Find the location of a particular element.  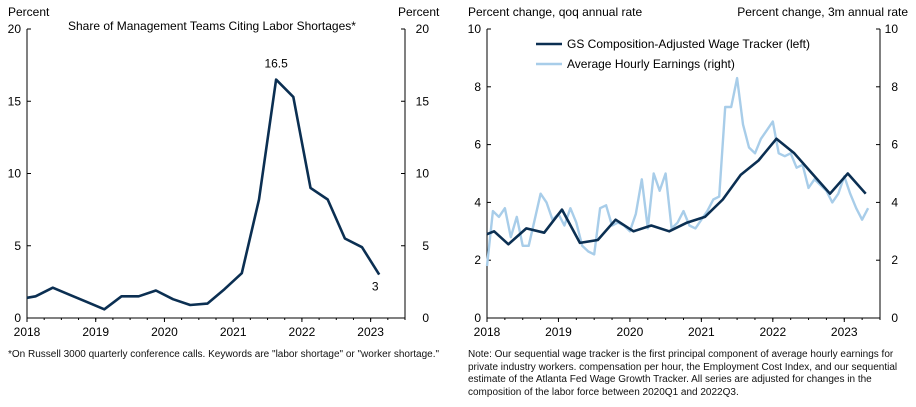

right-chart-y-tick-label-left: 2 is located at coordinates (477, 260).